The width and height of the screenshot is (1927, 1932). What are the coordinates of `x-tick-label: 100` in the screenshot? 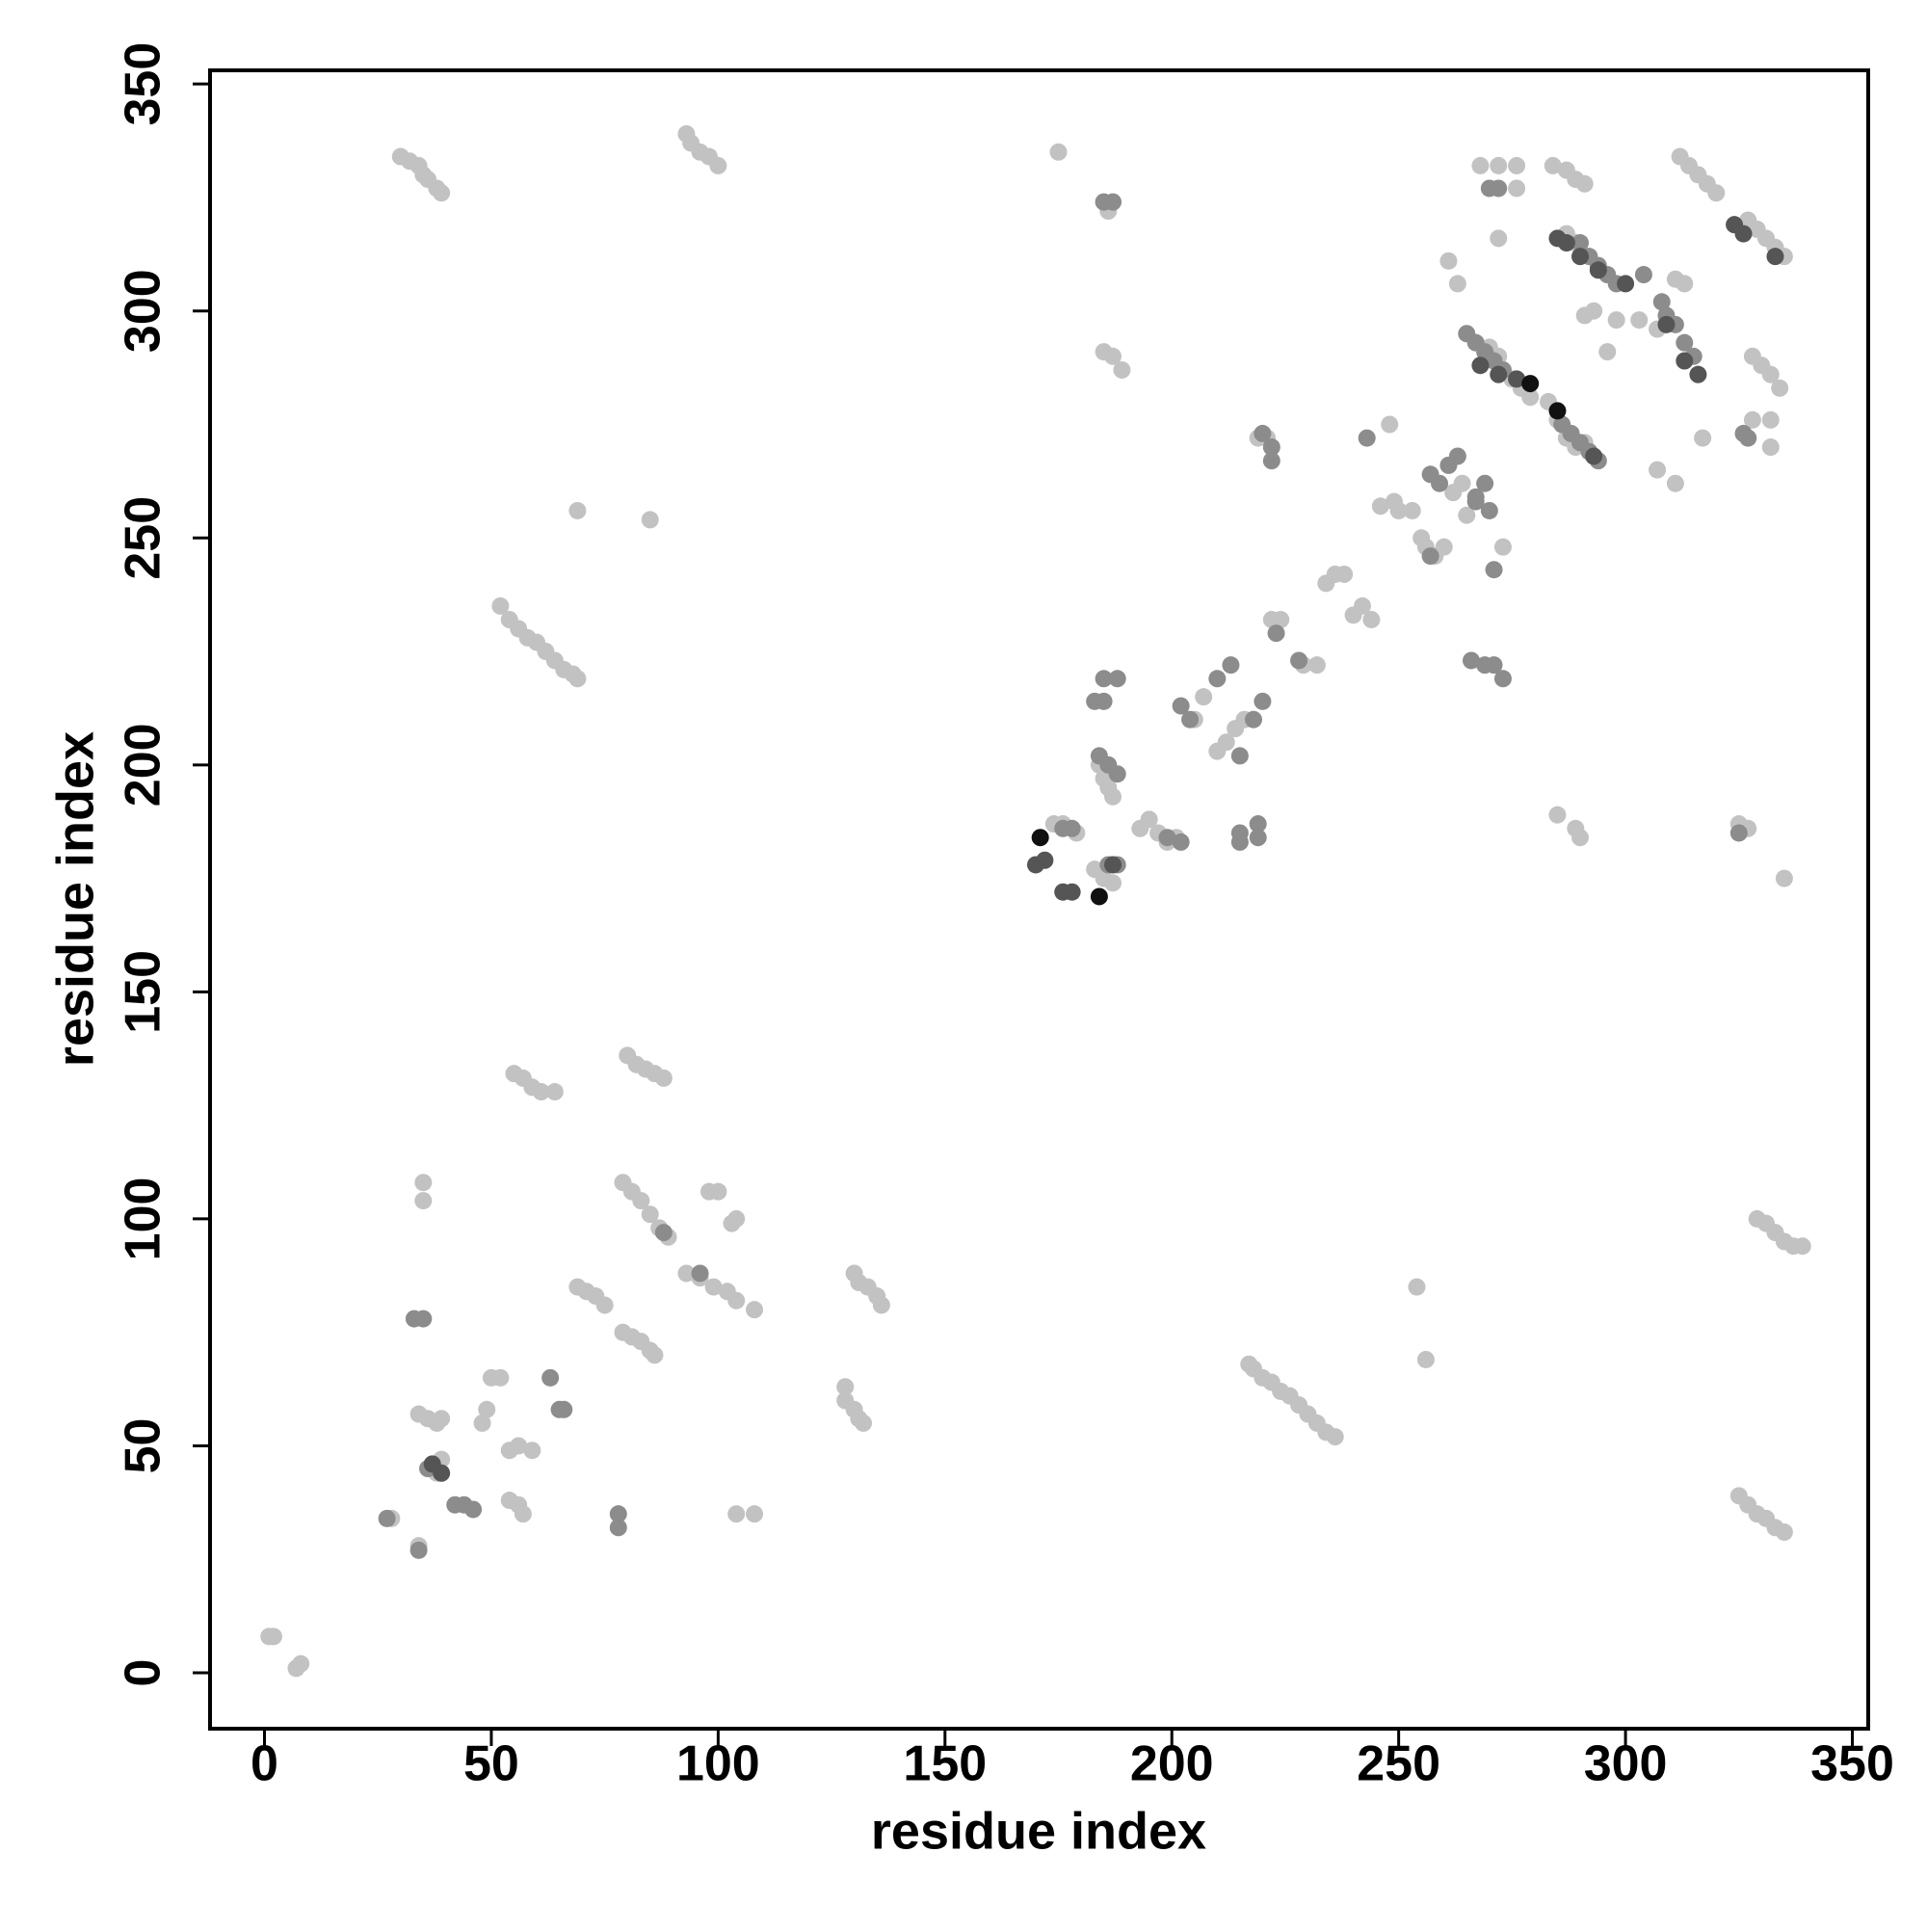 It's located at (718, 1764).